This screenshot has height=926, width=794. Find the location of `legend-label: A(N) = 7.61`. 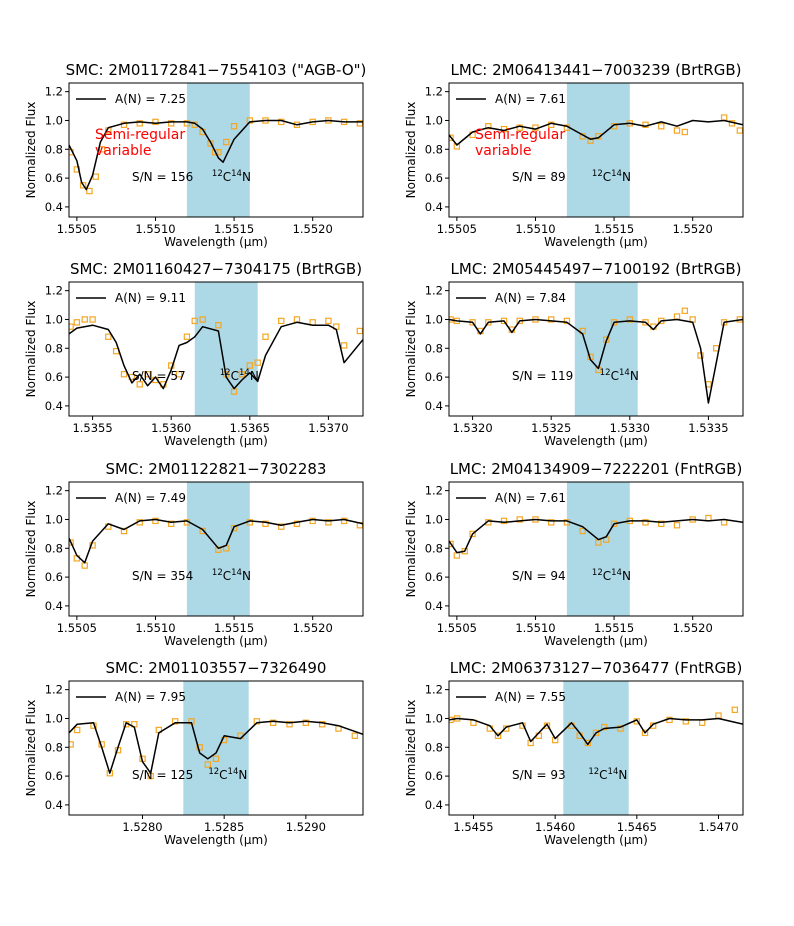

legend-label: A(N) = 7.61 is located at coordinates (530, 99).